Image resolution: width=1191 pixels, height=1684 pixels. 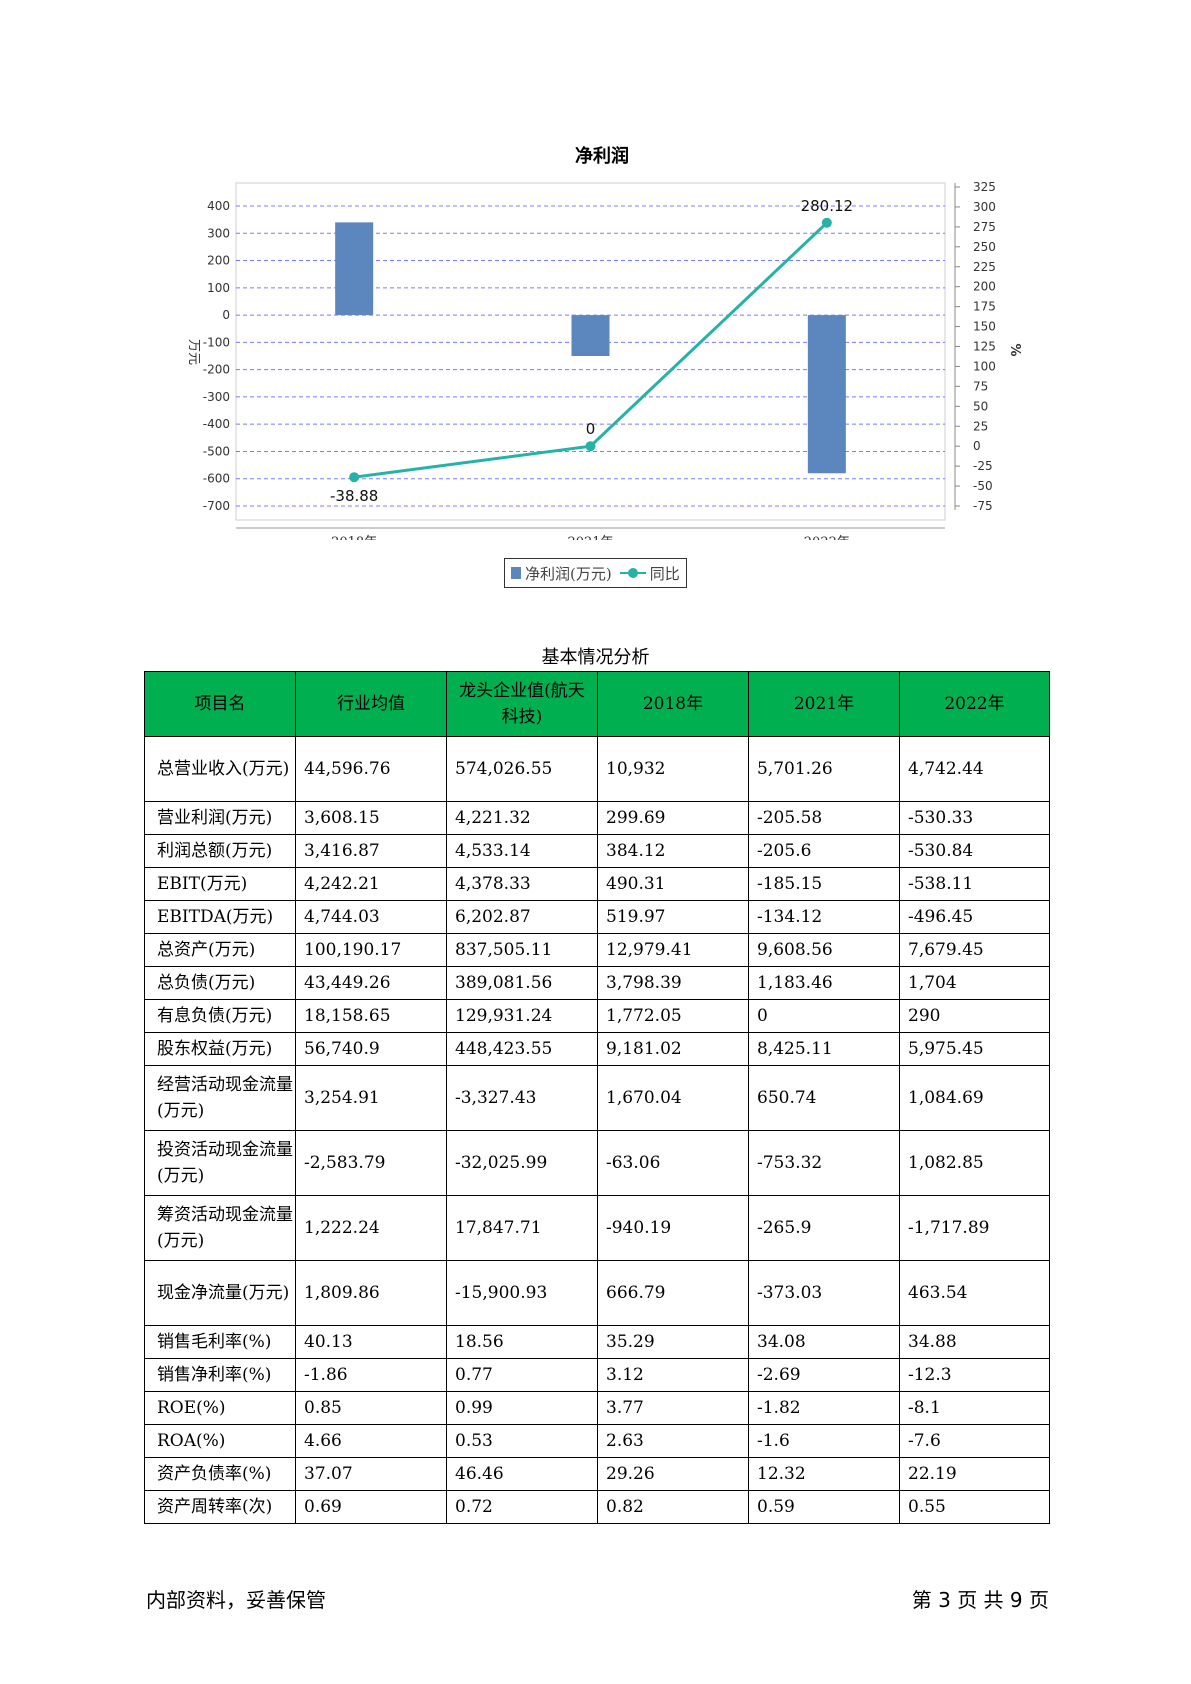 I want to click on table-cell: 0.53, so click(x=522, y=1441).